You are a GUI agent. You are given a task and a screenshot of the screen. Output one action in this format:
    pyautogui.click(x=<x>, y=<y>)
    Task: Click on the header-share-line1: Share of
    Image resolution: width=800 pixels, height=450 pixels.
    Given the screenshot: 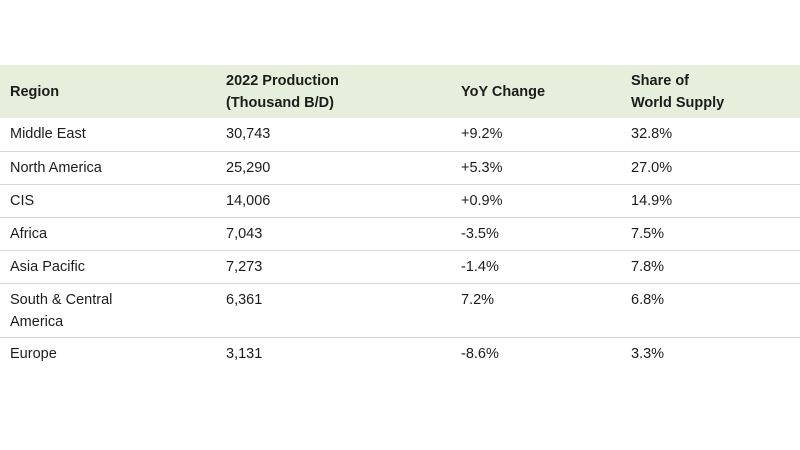 What is the action you would take?
    pyautogui.click(x=660, y=80)
    